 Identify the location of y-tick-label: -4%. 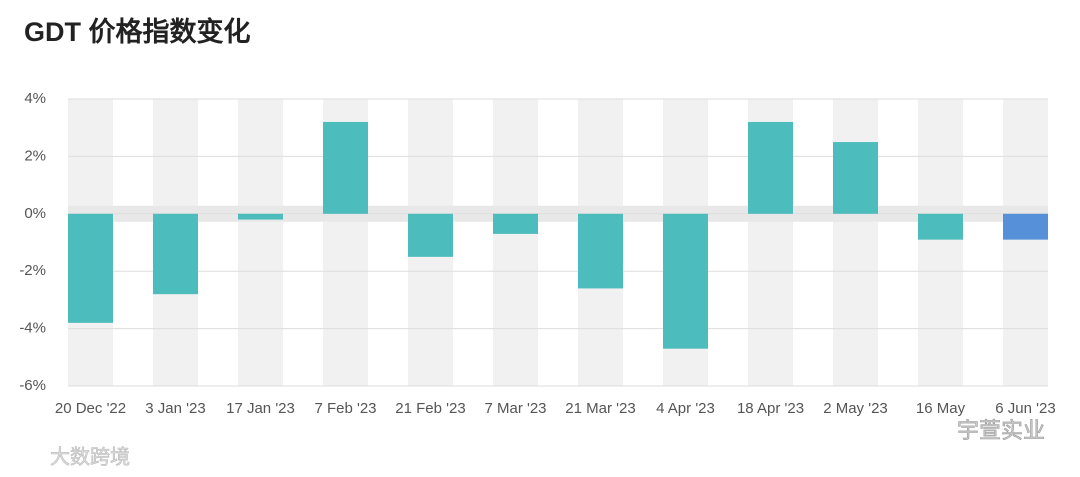
(32, 328).